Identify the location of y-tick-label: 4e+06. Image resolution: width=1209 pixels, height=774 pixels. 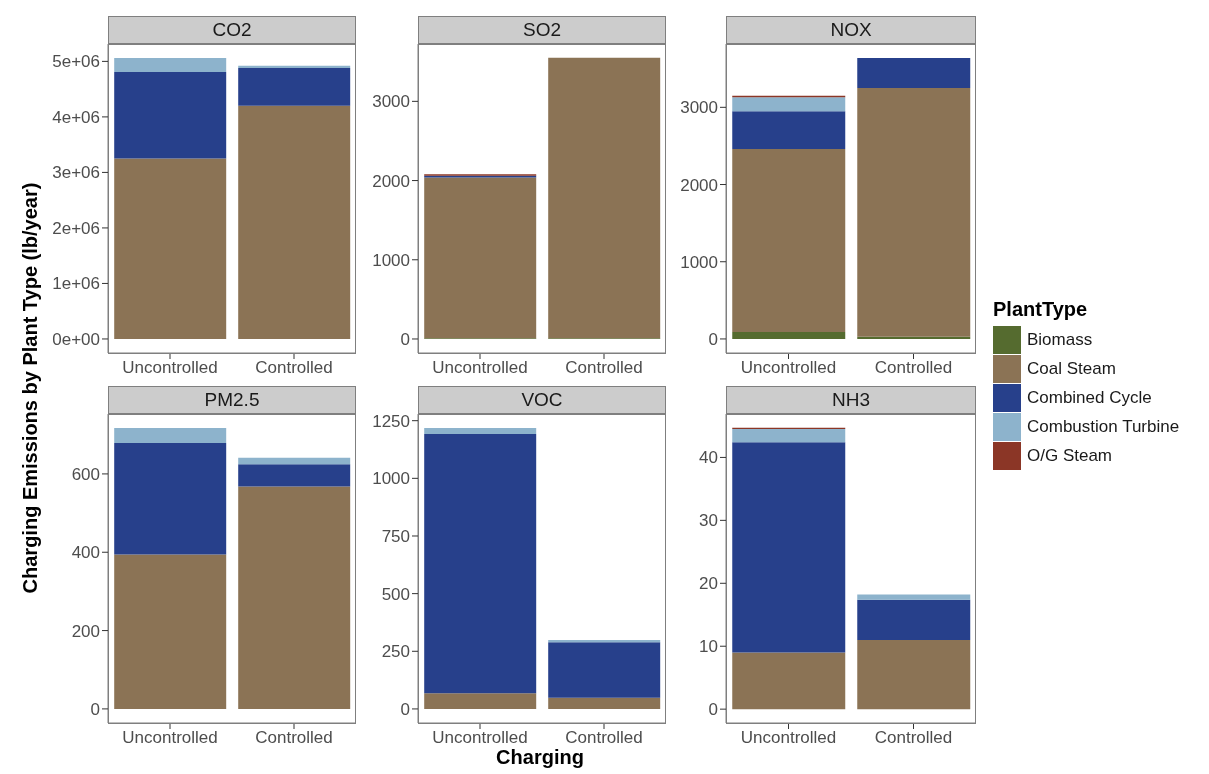
(76, 117).